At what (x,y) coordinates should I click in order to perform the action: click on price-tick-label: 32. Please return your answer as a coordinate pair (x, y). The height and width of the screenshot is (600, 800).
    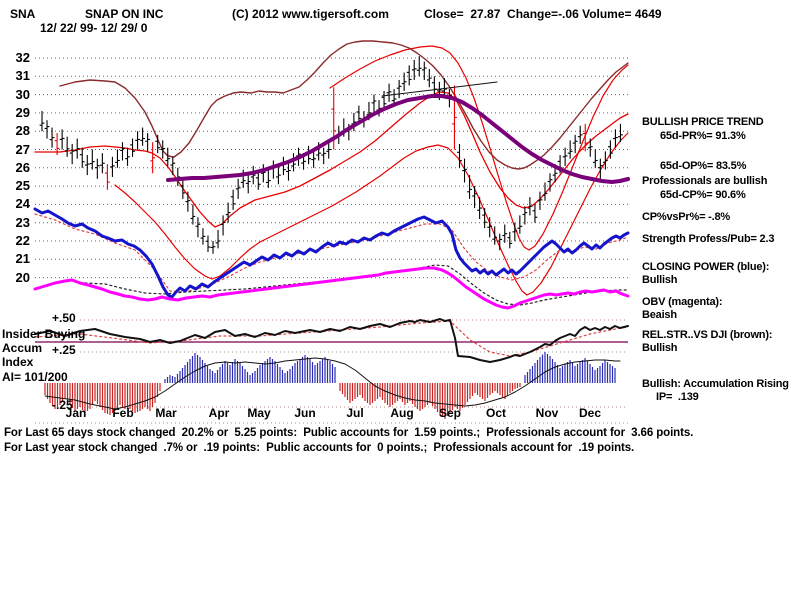
    Looking at the image, I should click on (22, 57).